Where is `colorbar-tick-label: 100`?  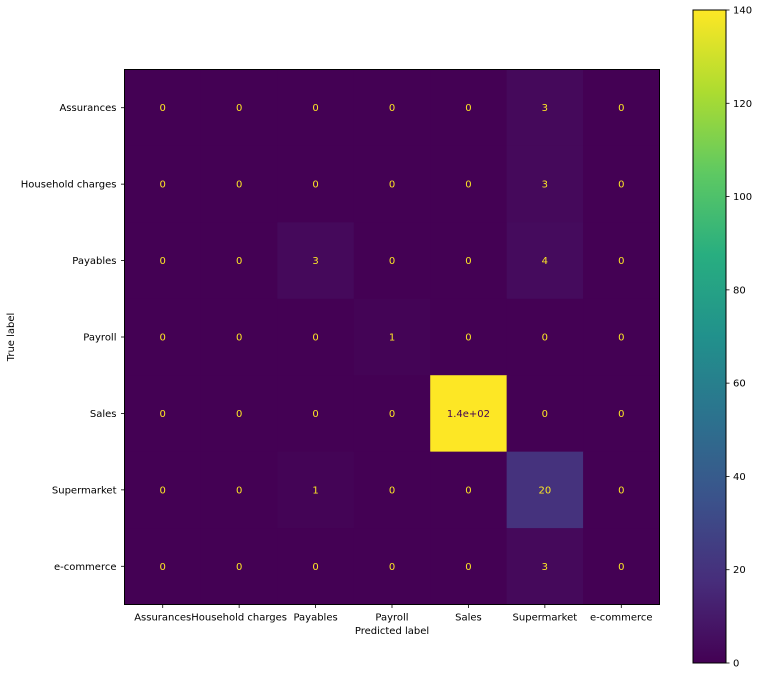
colorbar-tick-label: 100 is located at coordinates (742, 197).